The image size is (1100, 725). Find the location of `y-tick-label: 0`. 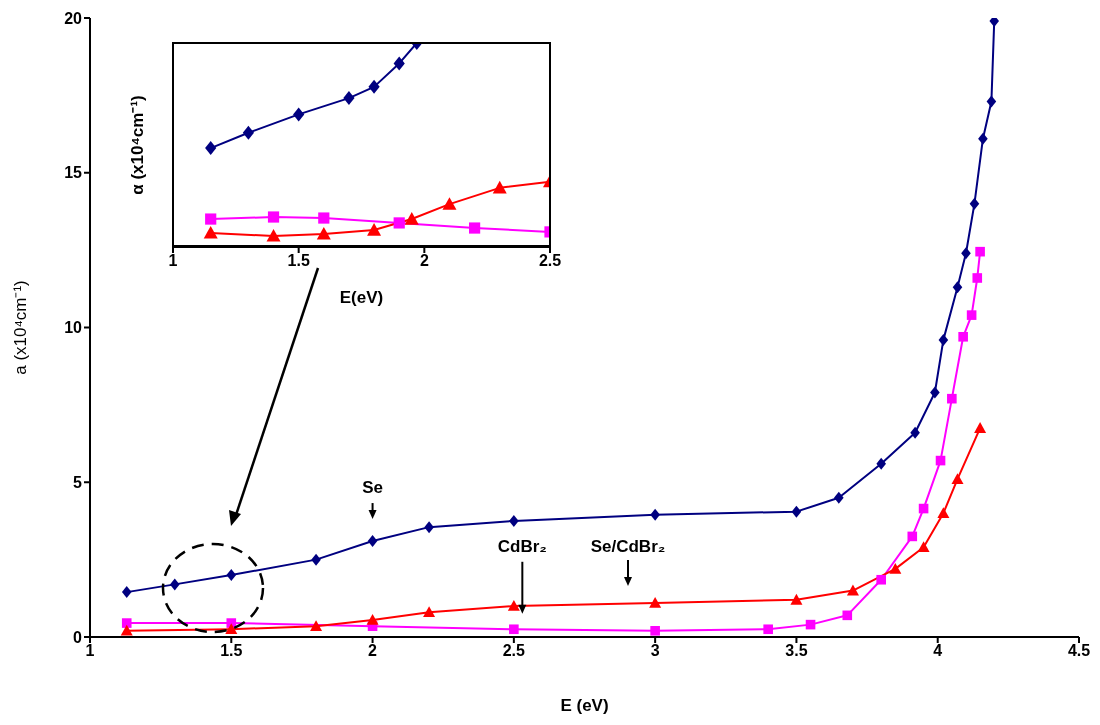

y-tick-label: 0 is located at coordinates (78, 637).